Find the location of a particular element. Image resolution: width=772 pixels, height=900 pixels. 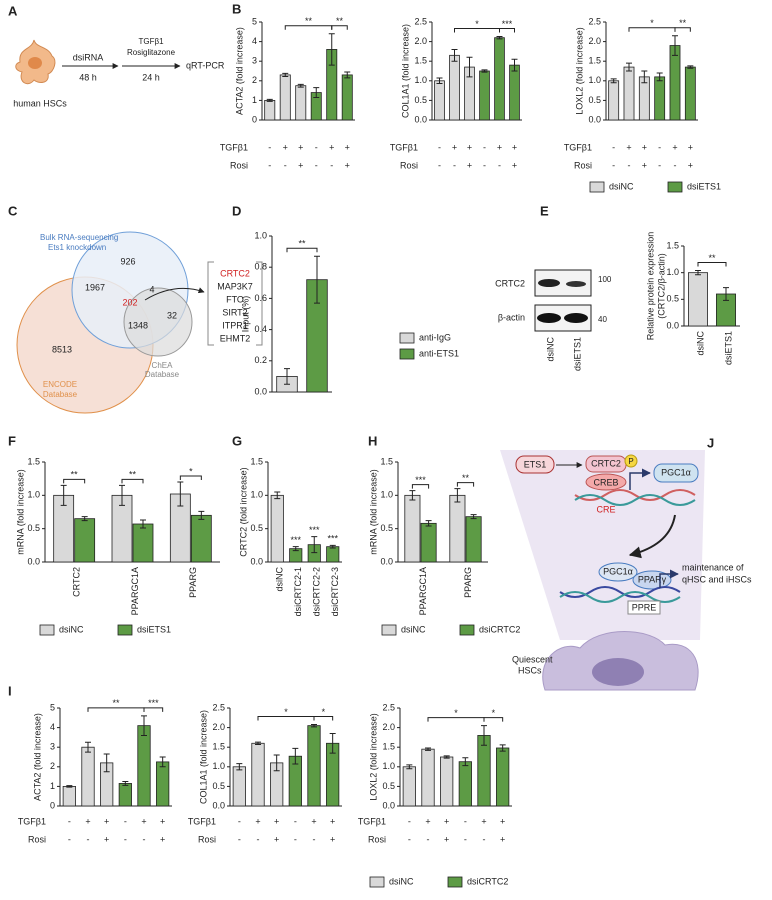

set-label: Database is located at coordinates (60, 394).